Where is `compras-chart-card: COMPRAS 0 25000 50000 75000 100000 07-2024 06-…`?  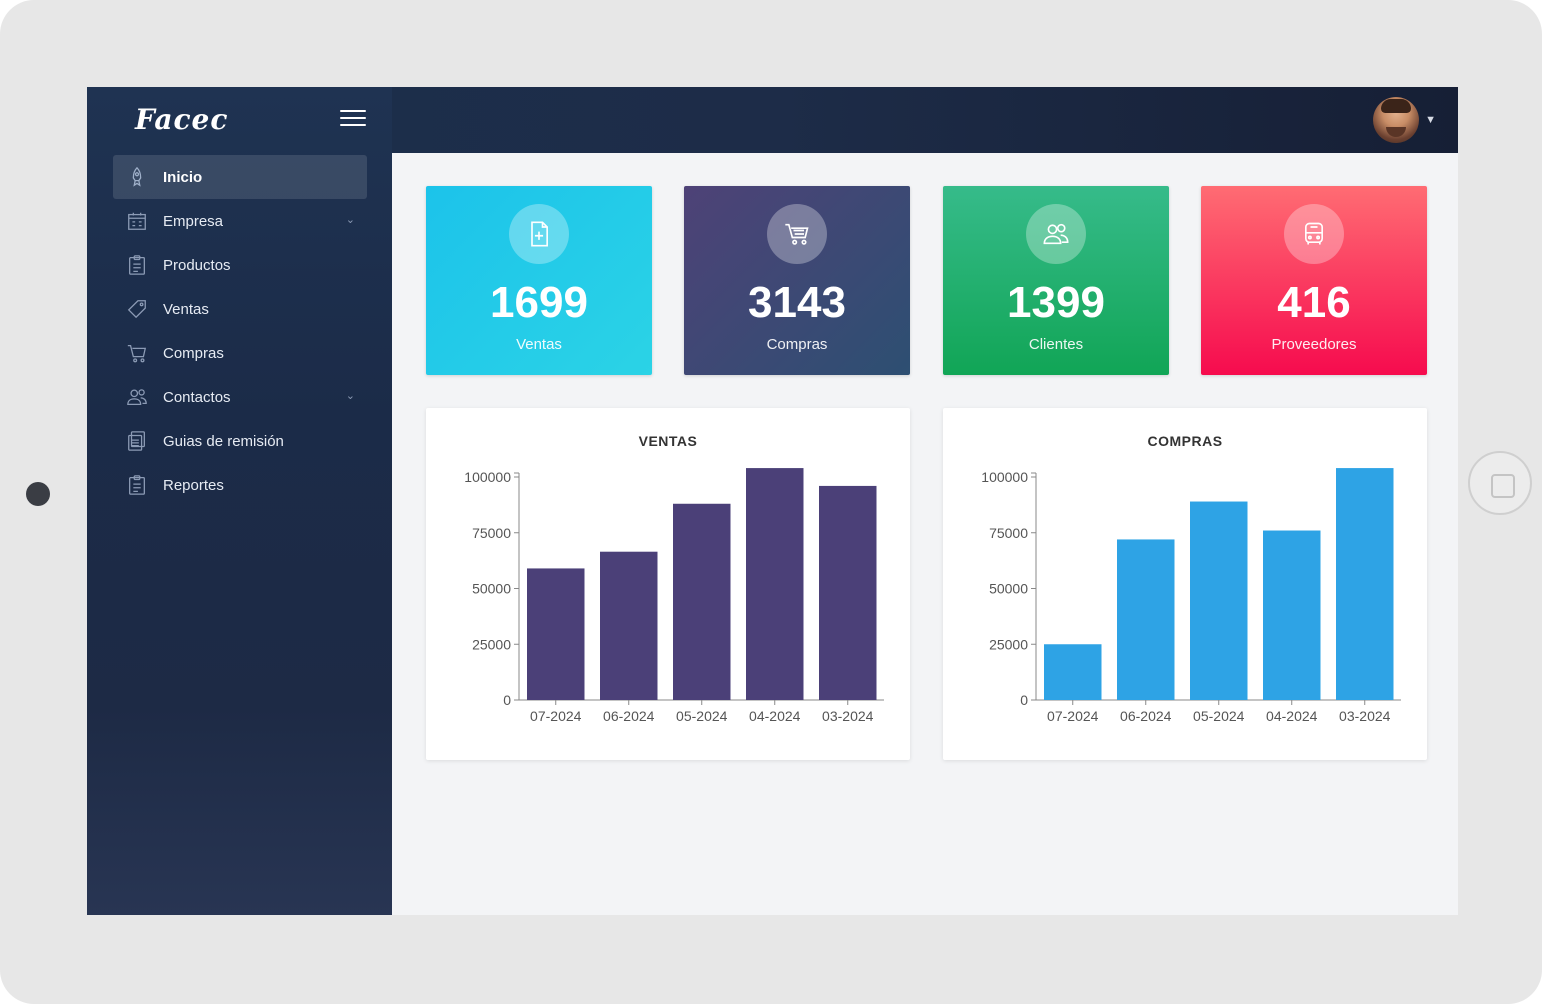 compras-chart-card: COMPRAS 0 25000 50000 75000 100000 07-2024 06-… is located at coordinates (1185, 584).